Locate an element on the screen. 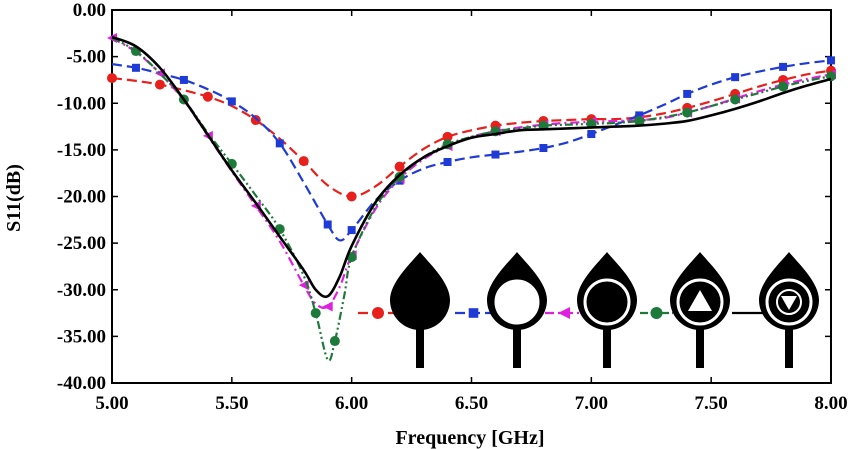 Image resolution: width=853 pixels, height=449 pixels. x-tick-label: 7.00 is located at coordinates (591, 403).